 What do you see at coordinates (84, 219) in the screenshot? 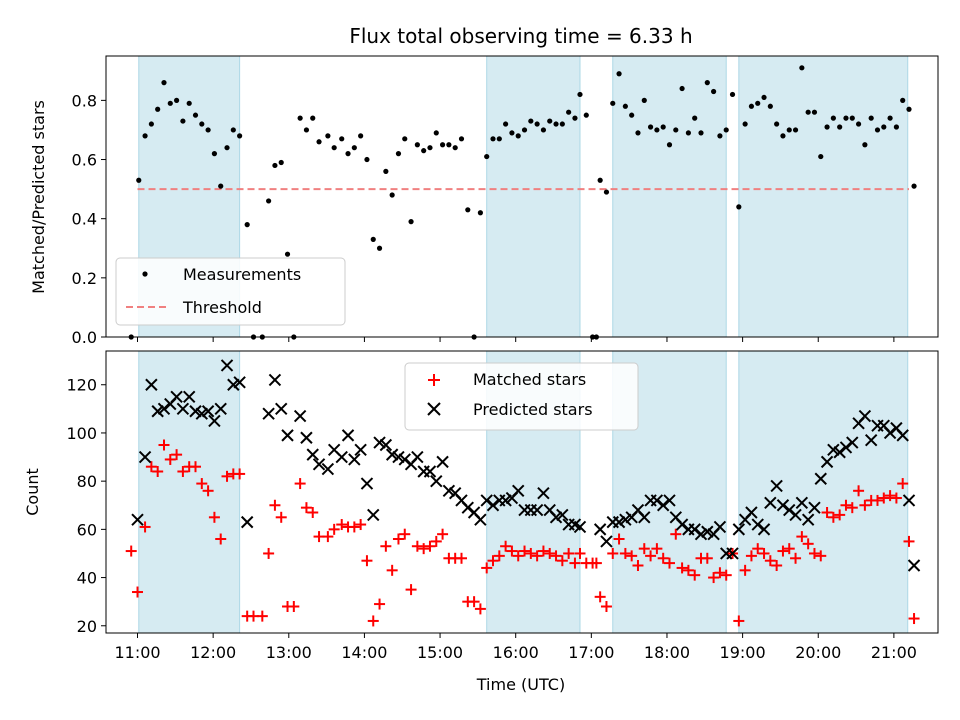
I see `y-tick-label: 0.4` at bounding box center [84, 219].